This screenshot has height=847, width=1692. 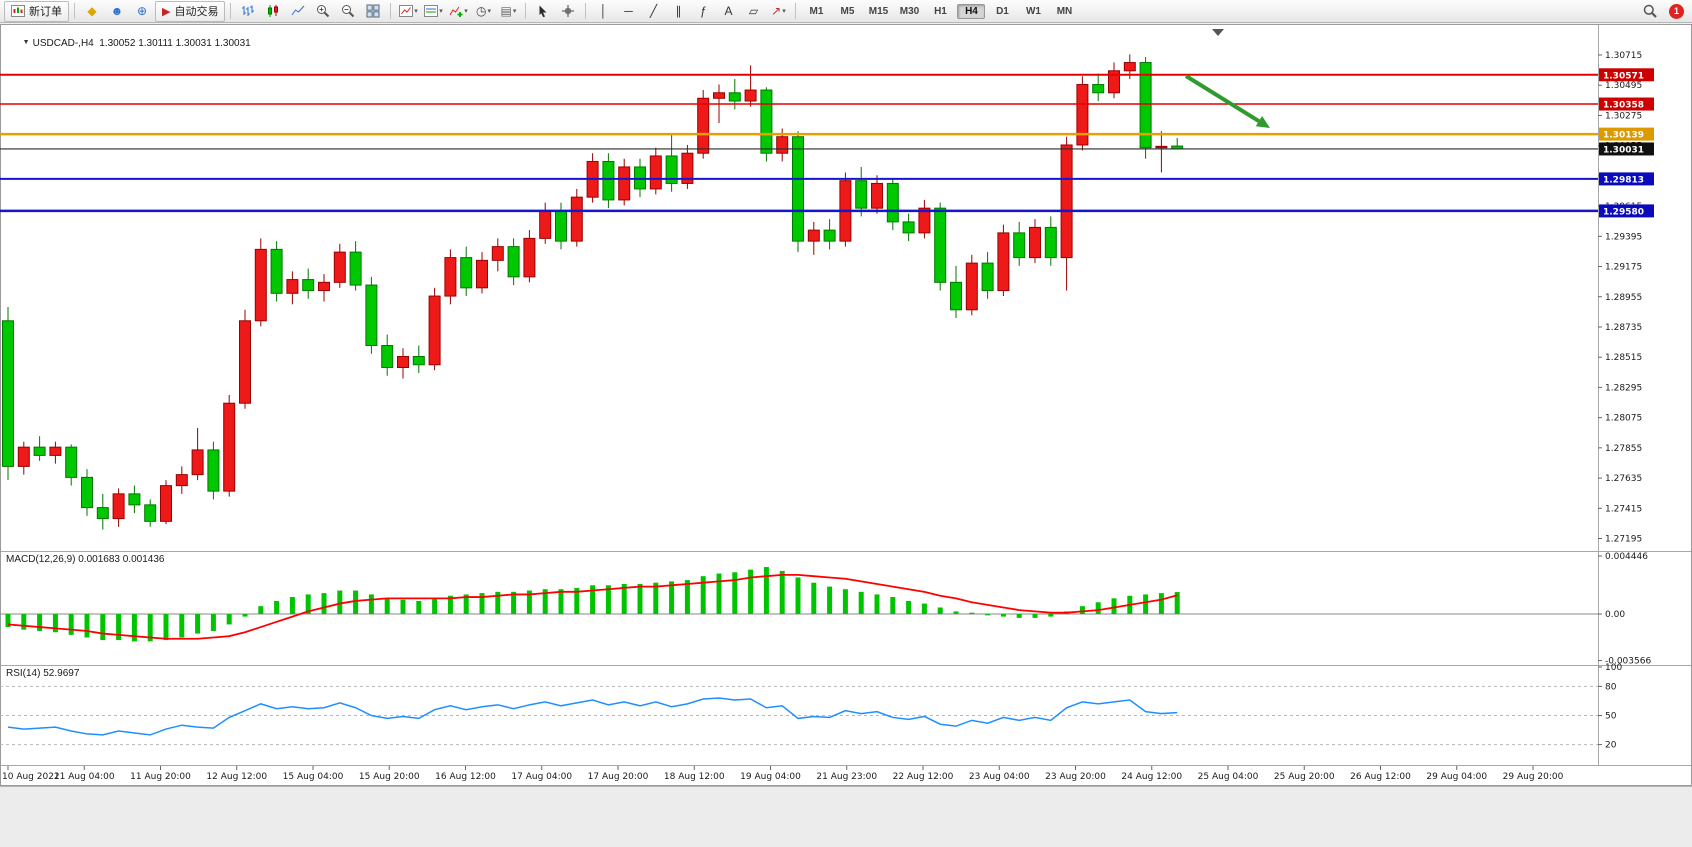 I want to click on timeframe-h1-button: H1, so click(x=940, y=11).